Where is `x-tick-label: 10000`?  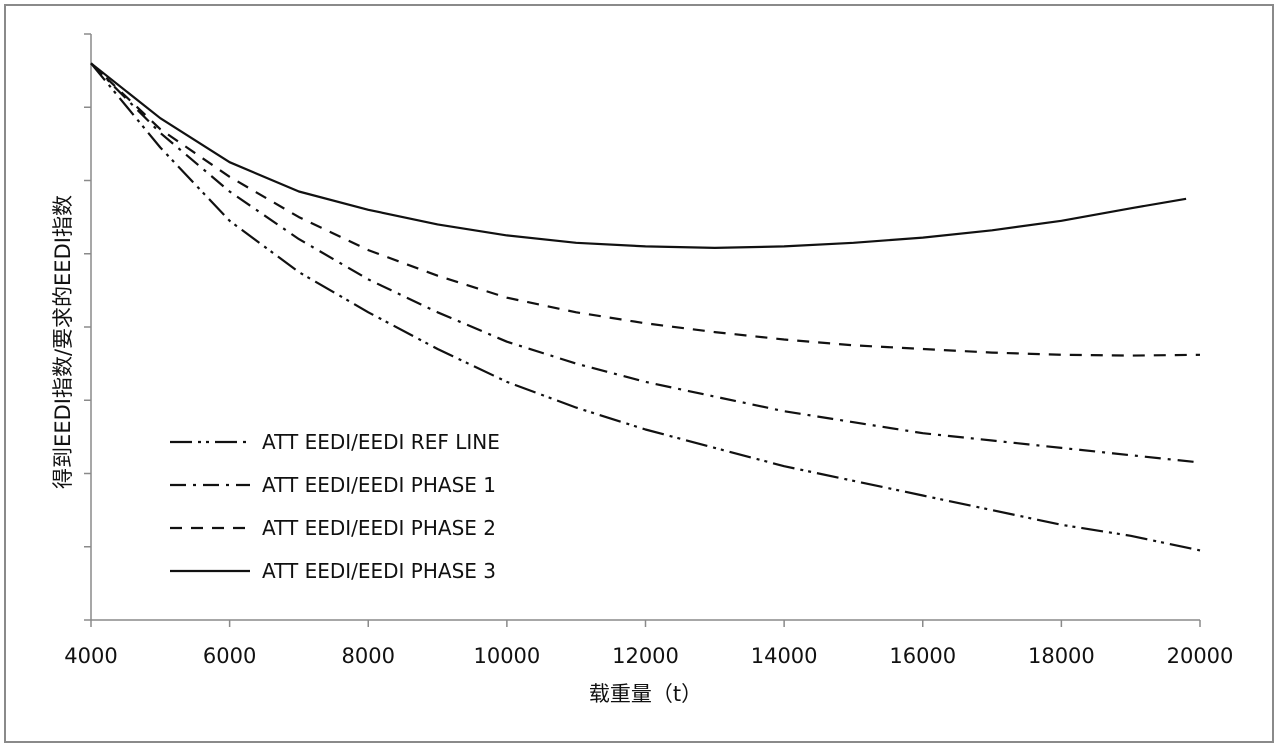 x-tick-label: 10000 is located at coordinates (506, 656).